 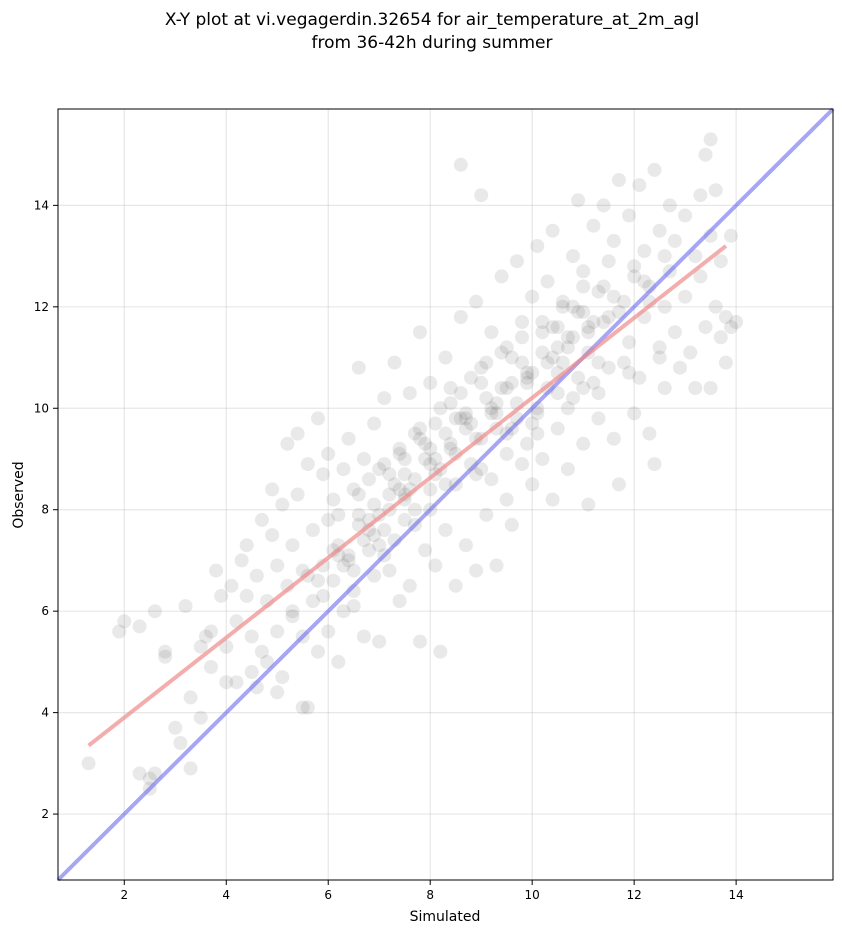 I want to click on y-tick-label: 4, so click(x=45, y=713).